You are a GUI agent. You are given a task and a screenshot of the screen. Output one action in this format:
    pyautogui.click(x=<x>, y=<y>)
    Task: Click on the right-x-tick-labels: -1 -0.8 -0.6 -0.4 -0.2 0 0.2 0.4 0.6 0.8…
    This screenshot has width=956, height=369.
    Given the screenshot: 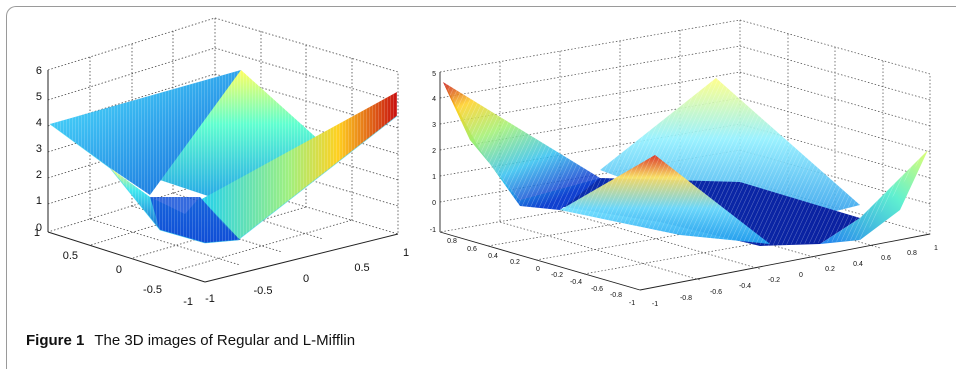 What is the action you would take?
    pyautogui.click(x=795, y=276)
    